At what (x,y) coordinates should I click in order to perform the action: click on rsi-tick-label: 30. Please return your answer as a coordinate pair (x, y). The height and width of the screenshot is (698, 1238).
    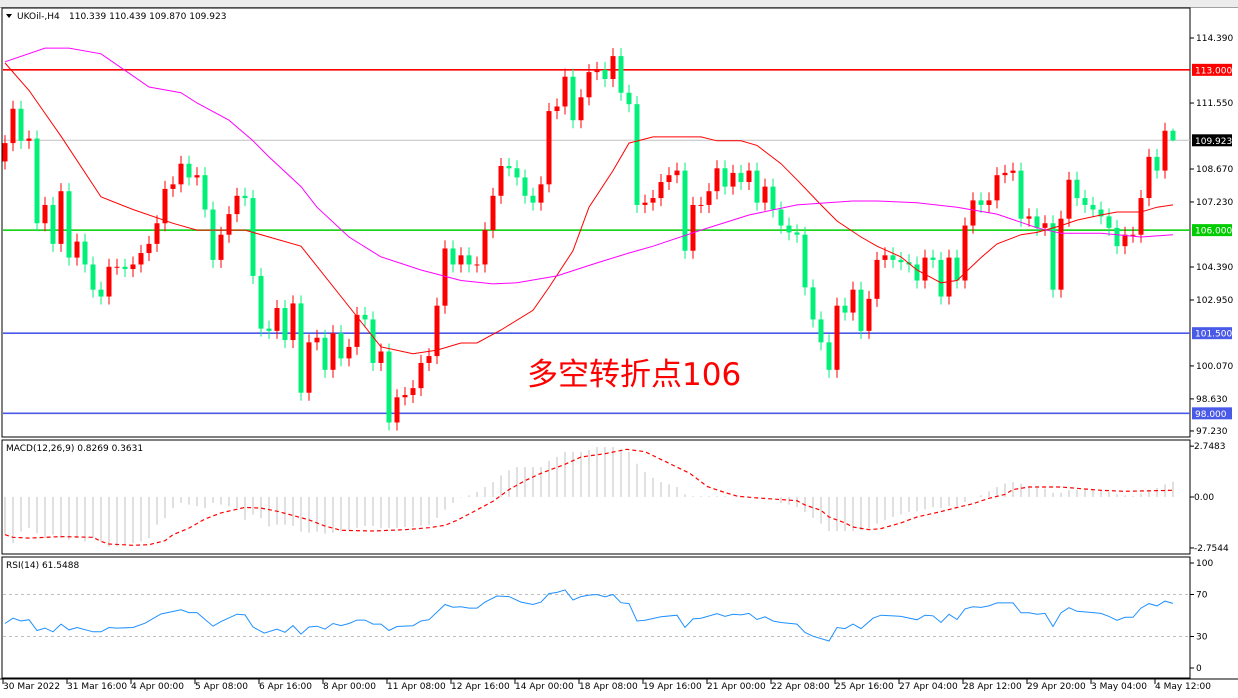
    Looking at the image, I should click on (1202, 638).